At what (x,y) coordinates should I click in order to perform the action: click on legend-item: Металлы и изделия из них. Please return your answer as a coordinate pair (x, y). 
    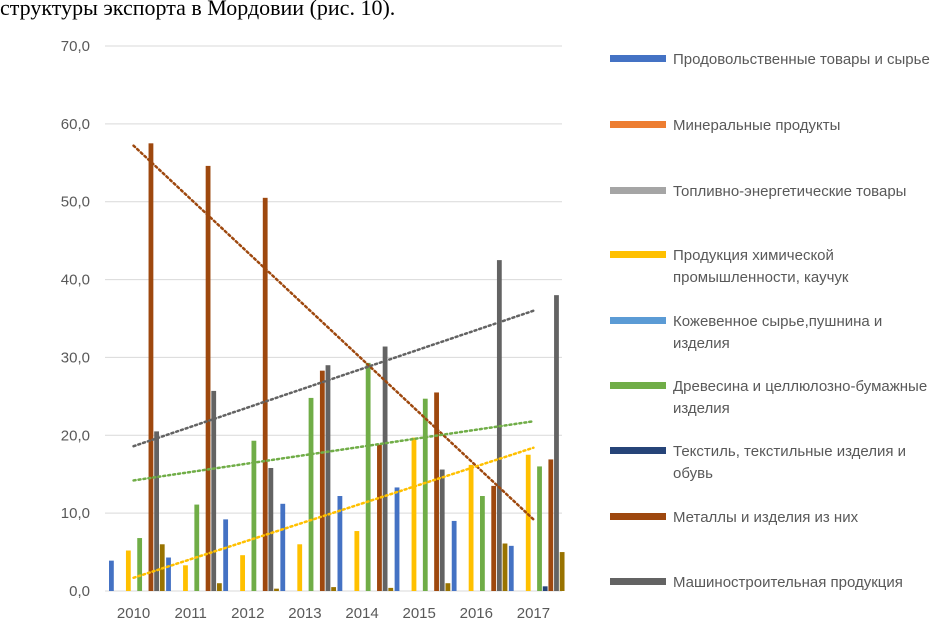
    Looking at the image, I should click on (775, 518).